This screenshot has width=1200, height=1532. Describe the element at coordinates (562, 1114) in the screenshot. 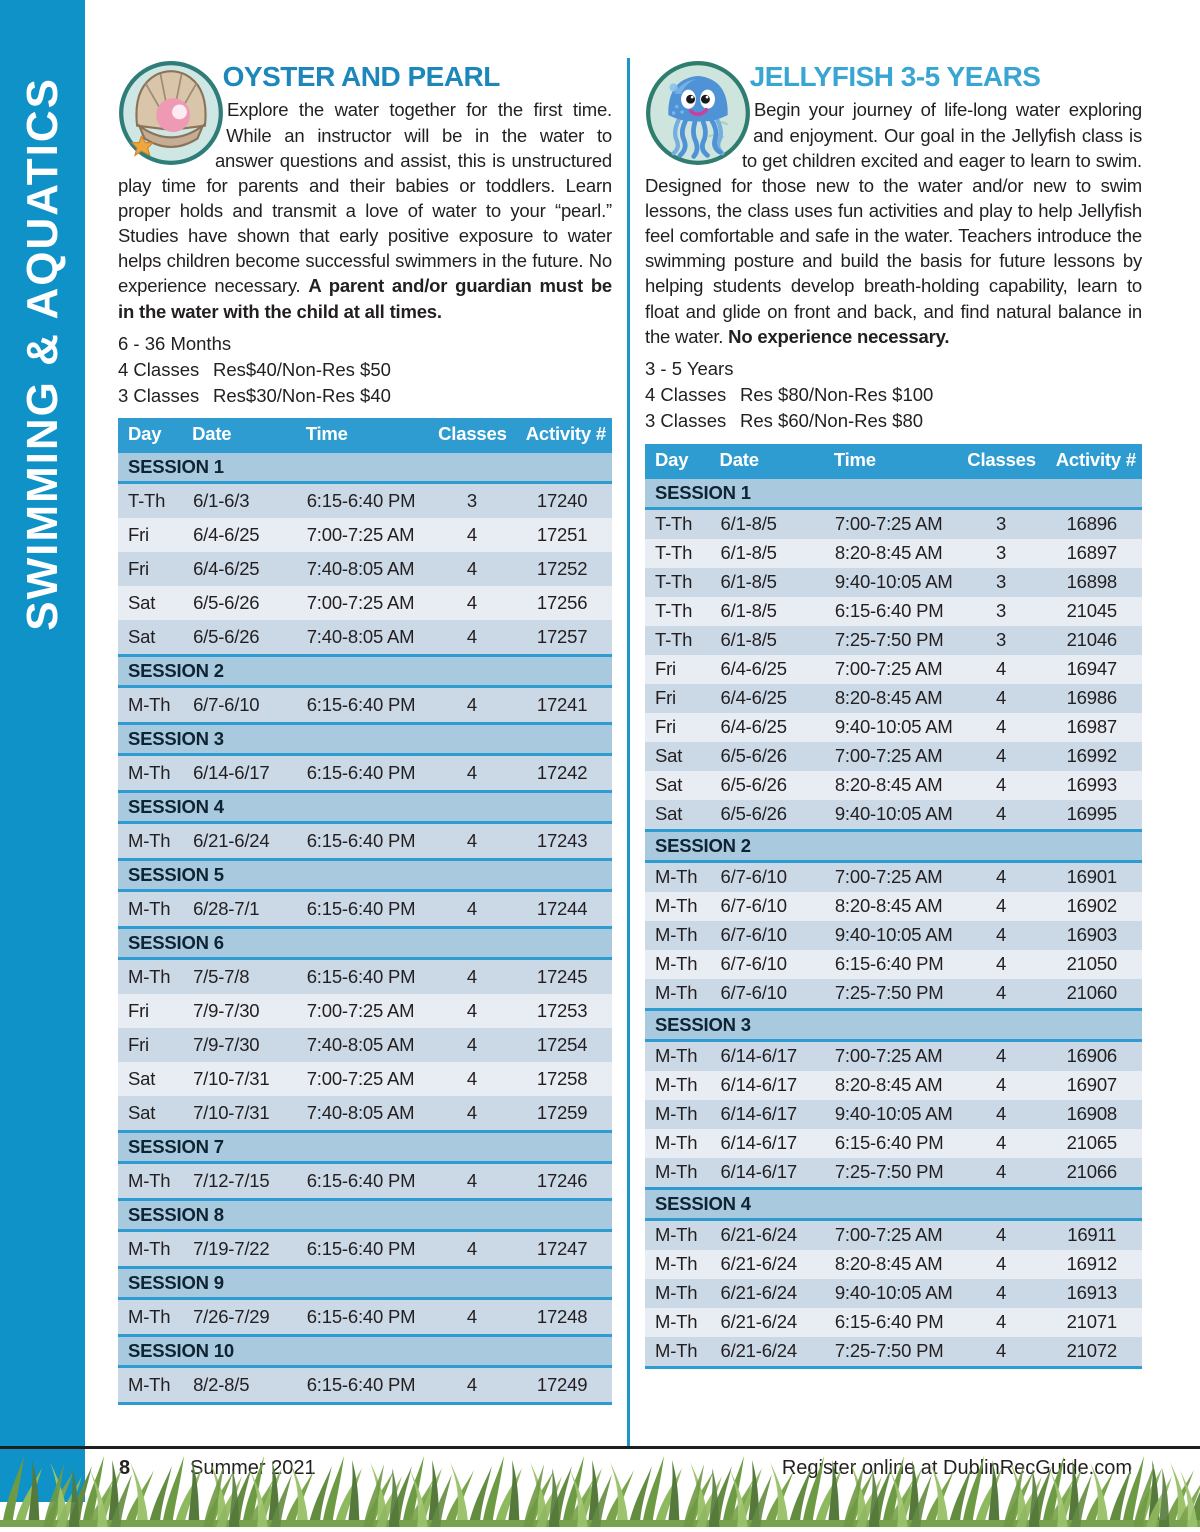

I see `table-cell: 17259` at that location.